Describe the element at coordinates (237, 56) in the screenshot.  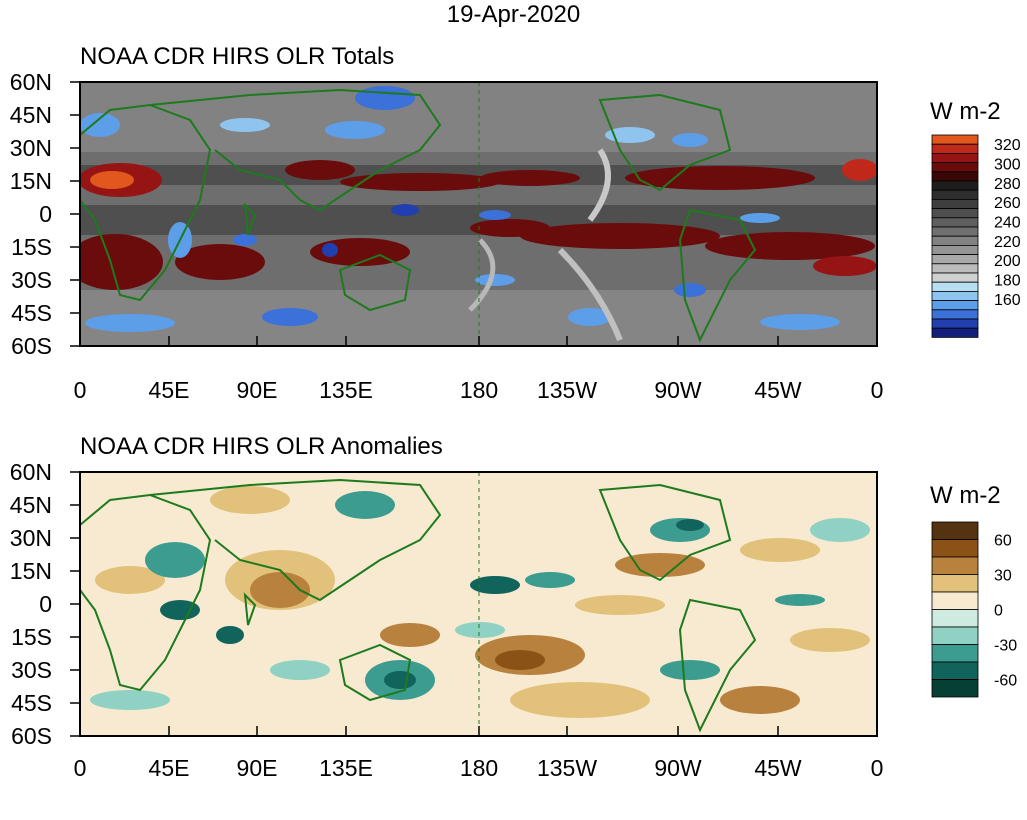
I see `olr-totals-title: NOAA CDR HIRS OLR Totals` at that location.